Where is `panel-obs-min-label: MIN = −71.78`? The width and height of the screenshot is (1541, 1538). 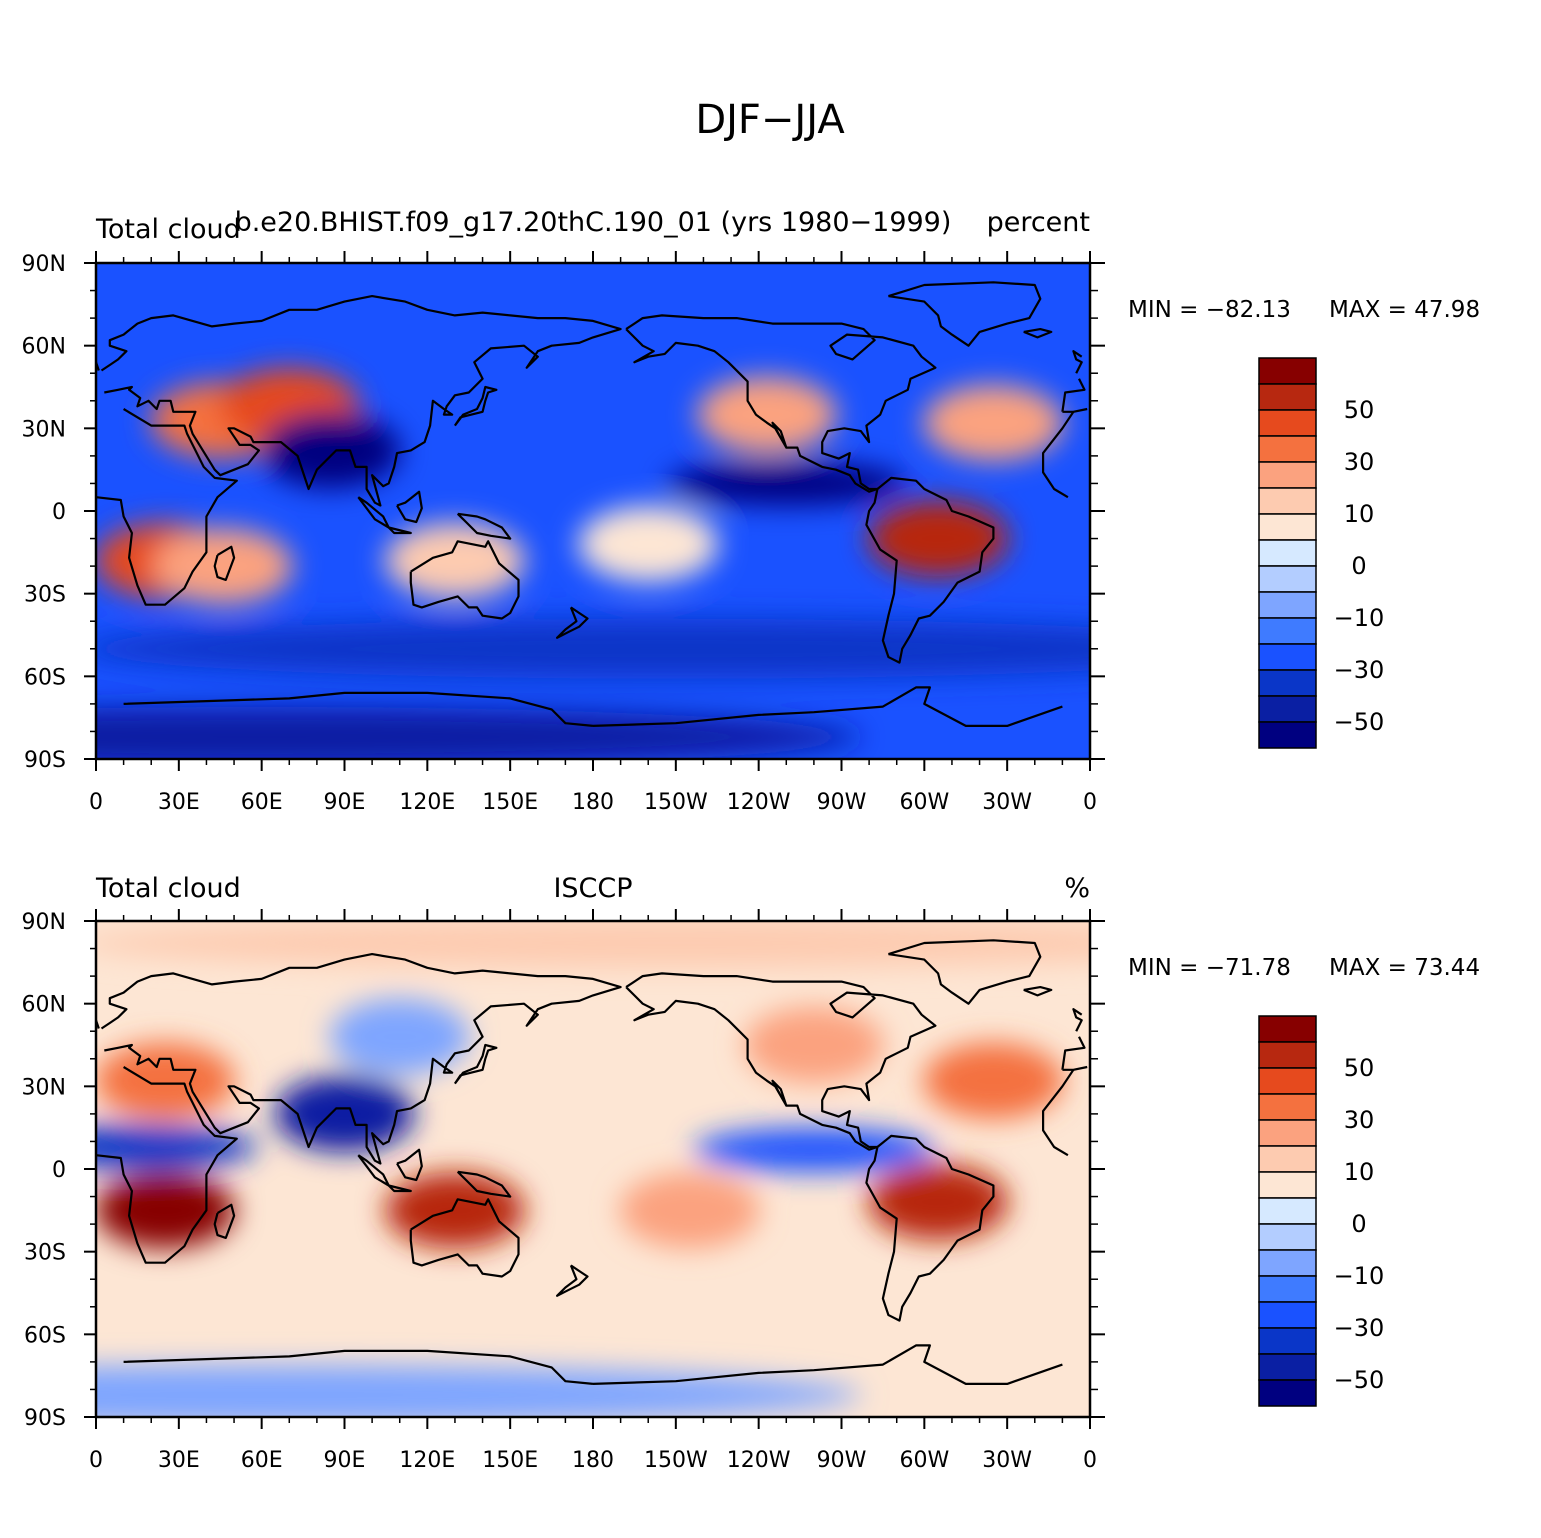 panel-obs-min-label: MIN = −71.78 is located at coordinates (1209, 968).